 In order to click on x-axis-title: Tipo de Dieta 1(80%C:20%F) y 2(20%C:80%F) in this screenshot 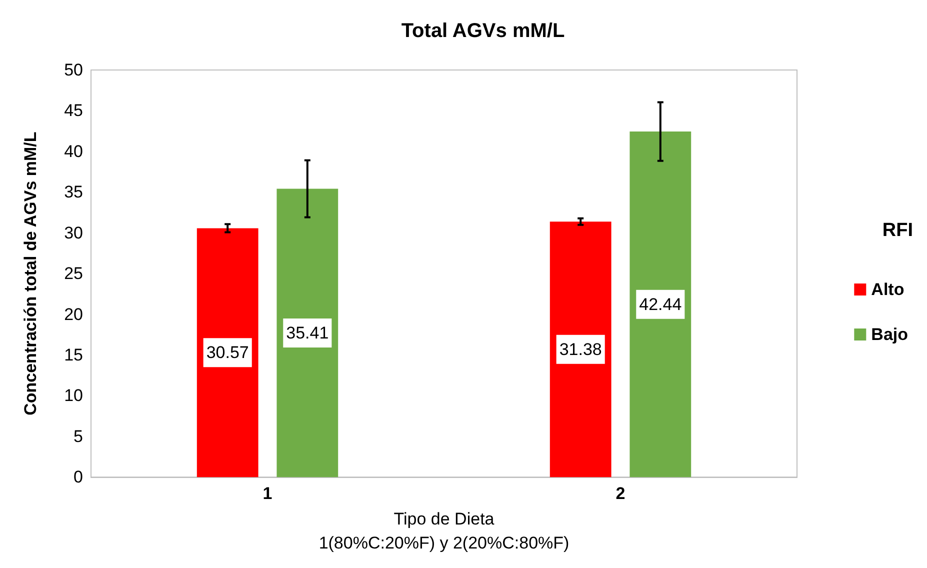, I will do `click(444, 531)`.